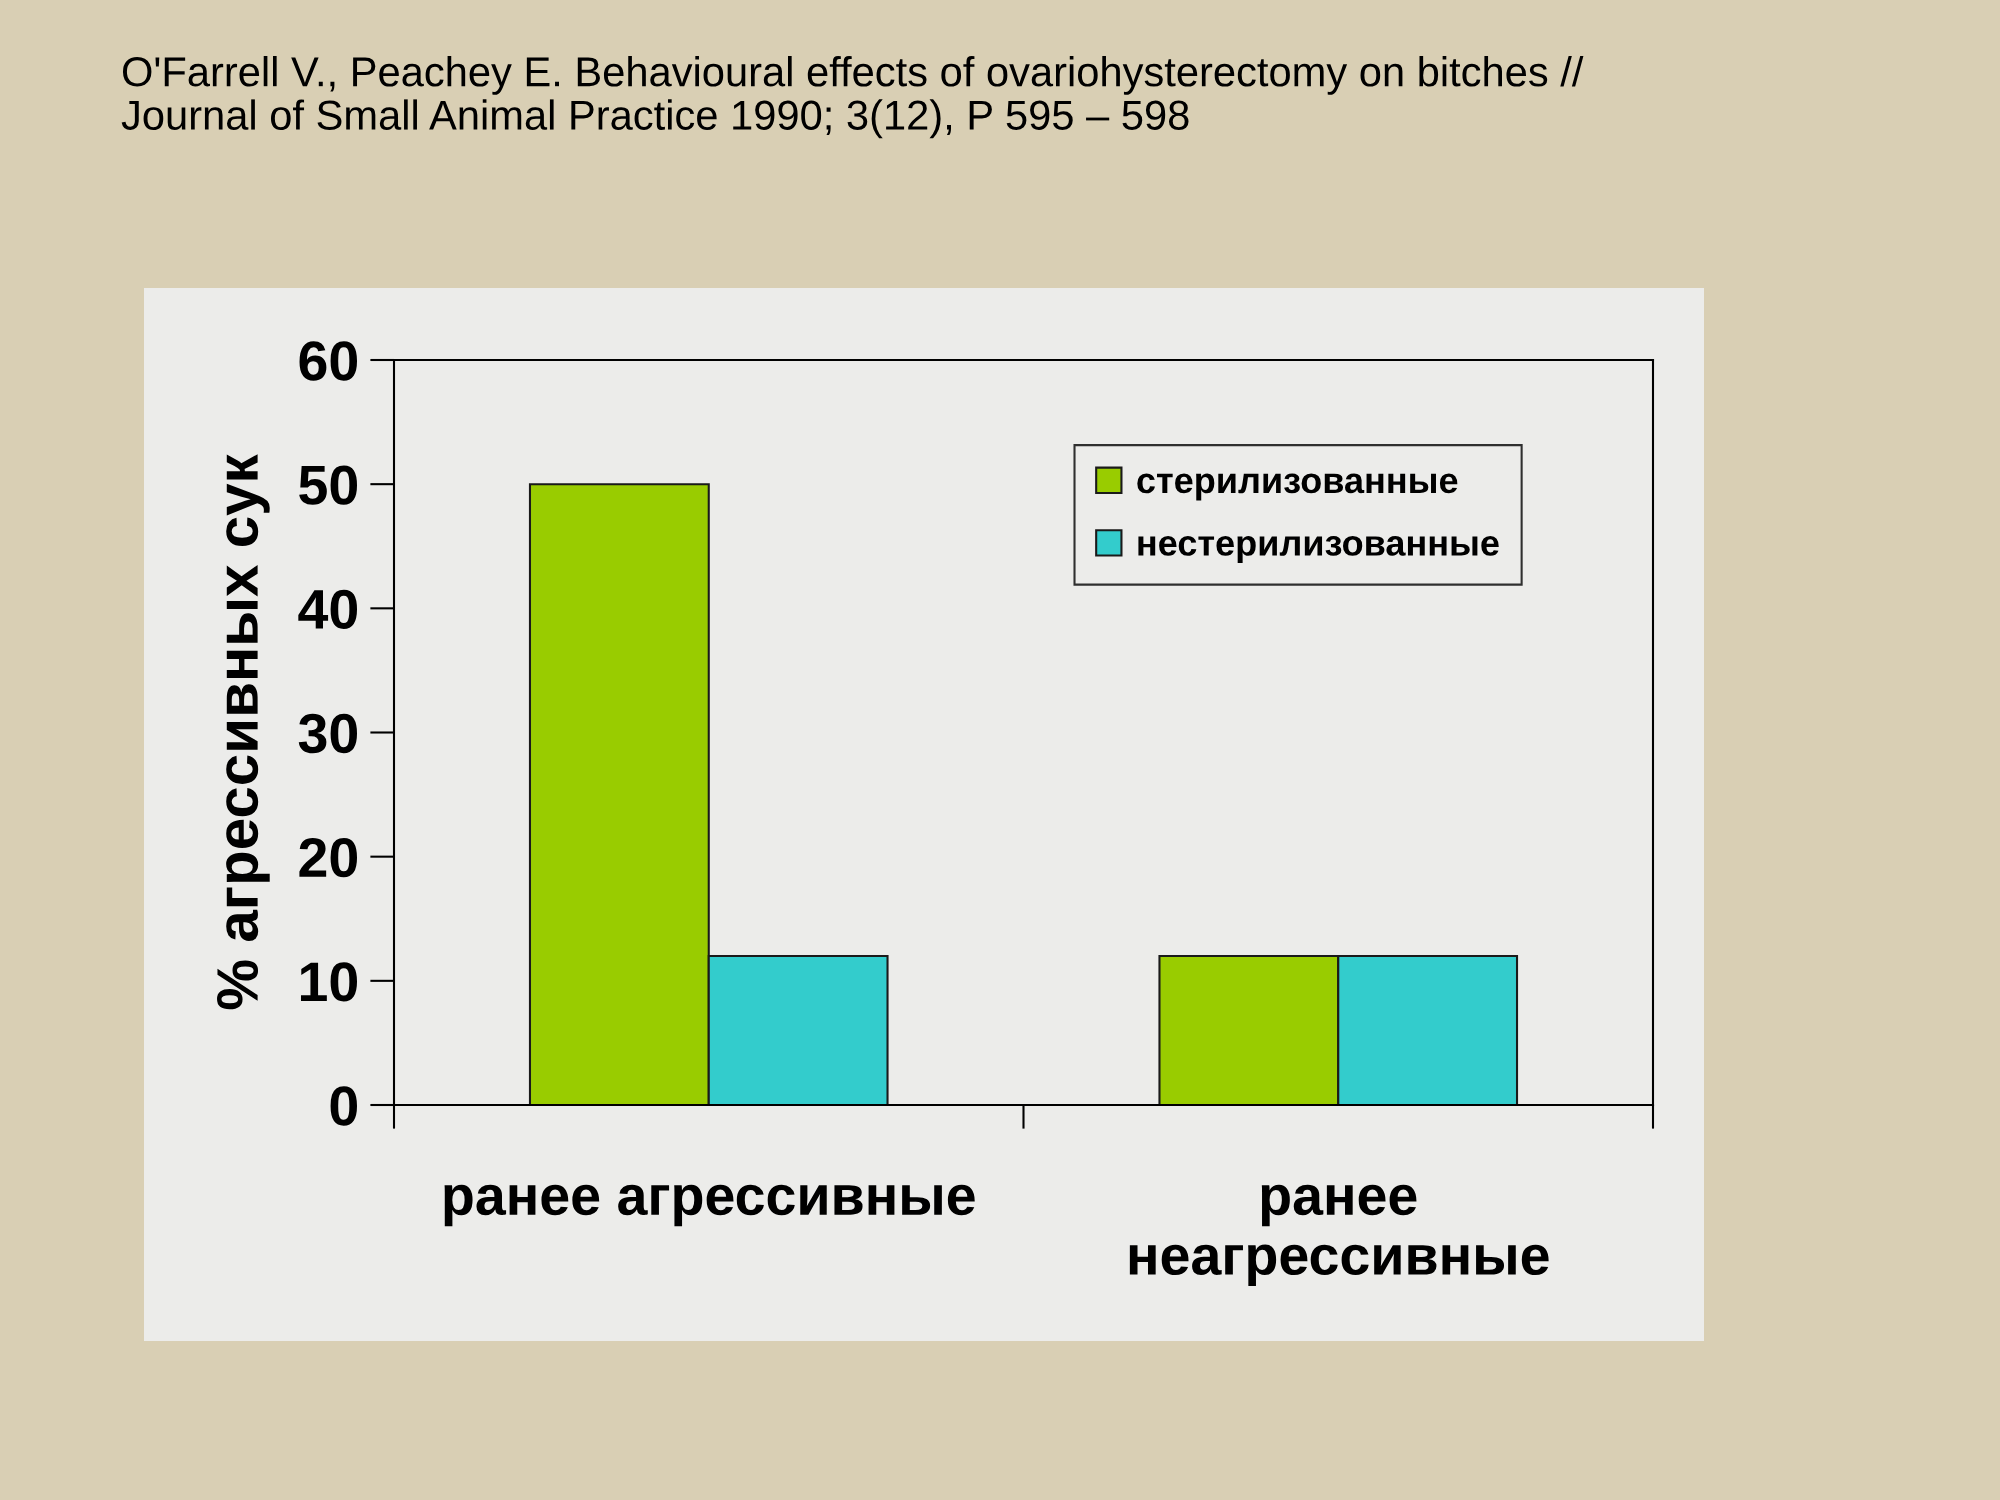 The image size is (2000, 1500). What do you see at coordinates (328, 361) in the screenshot?
I see `y-tick-label: 60` at bounding box center [328, 361].